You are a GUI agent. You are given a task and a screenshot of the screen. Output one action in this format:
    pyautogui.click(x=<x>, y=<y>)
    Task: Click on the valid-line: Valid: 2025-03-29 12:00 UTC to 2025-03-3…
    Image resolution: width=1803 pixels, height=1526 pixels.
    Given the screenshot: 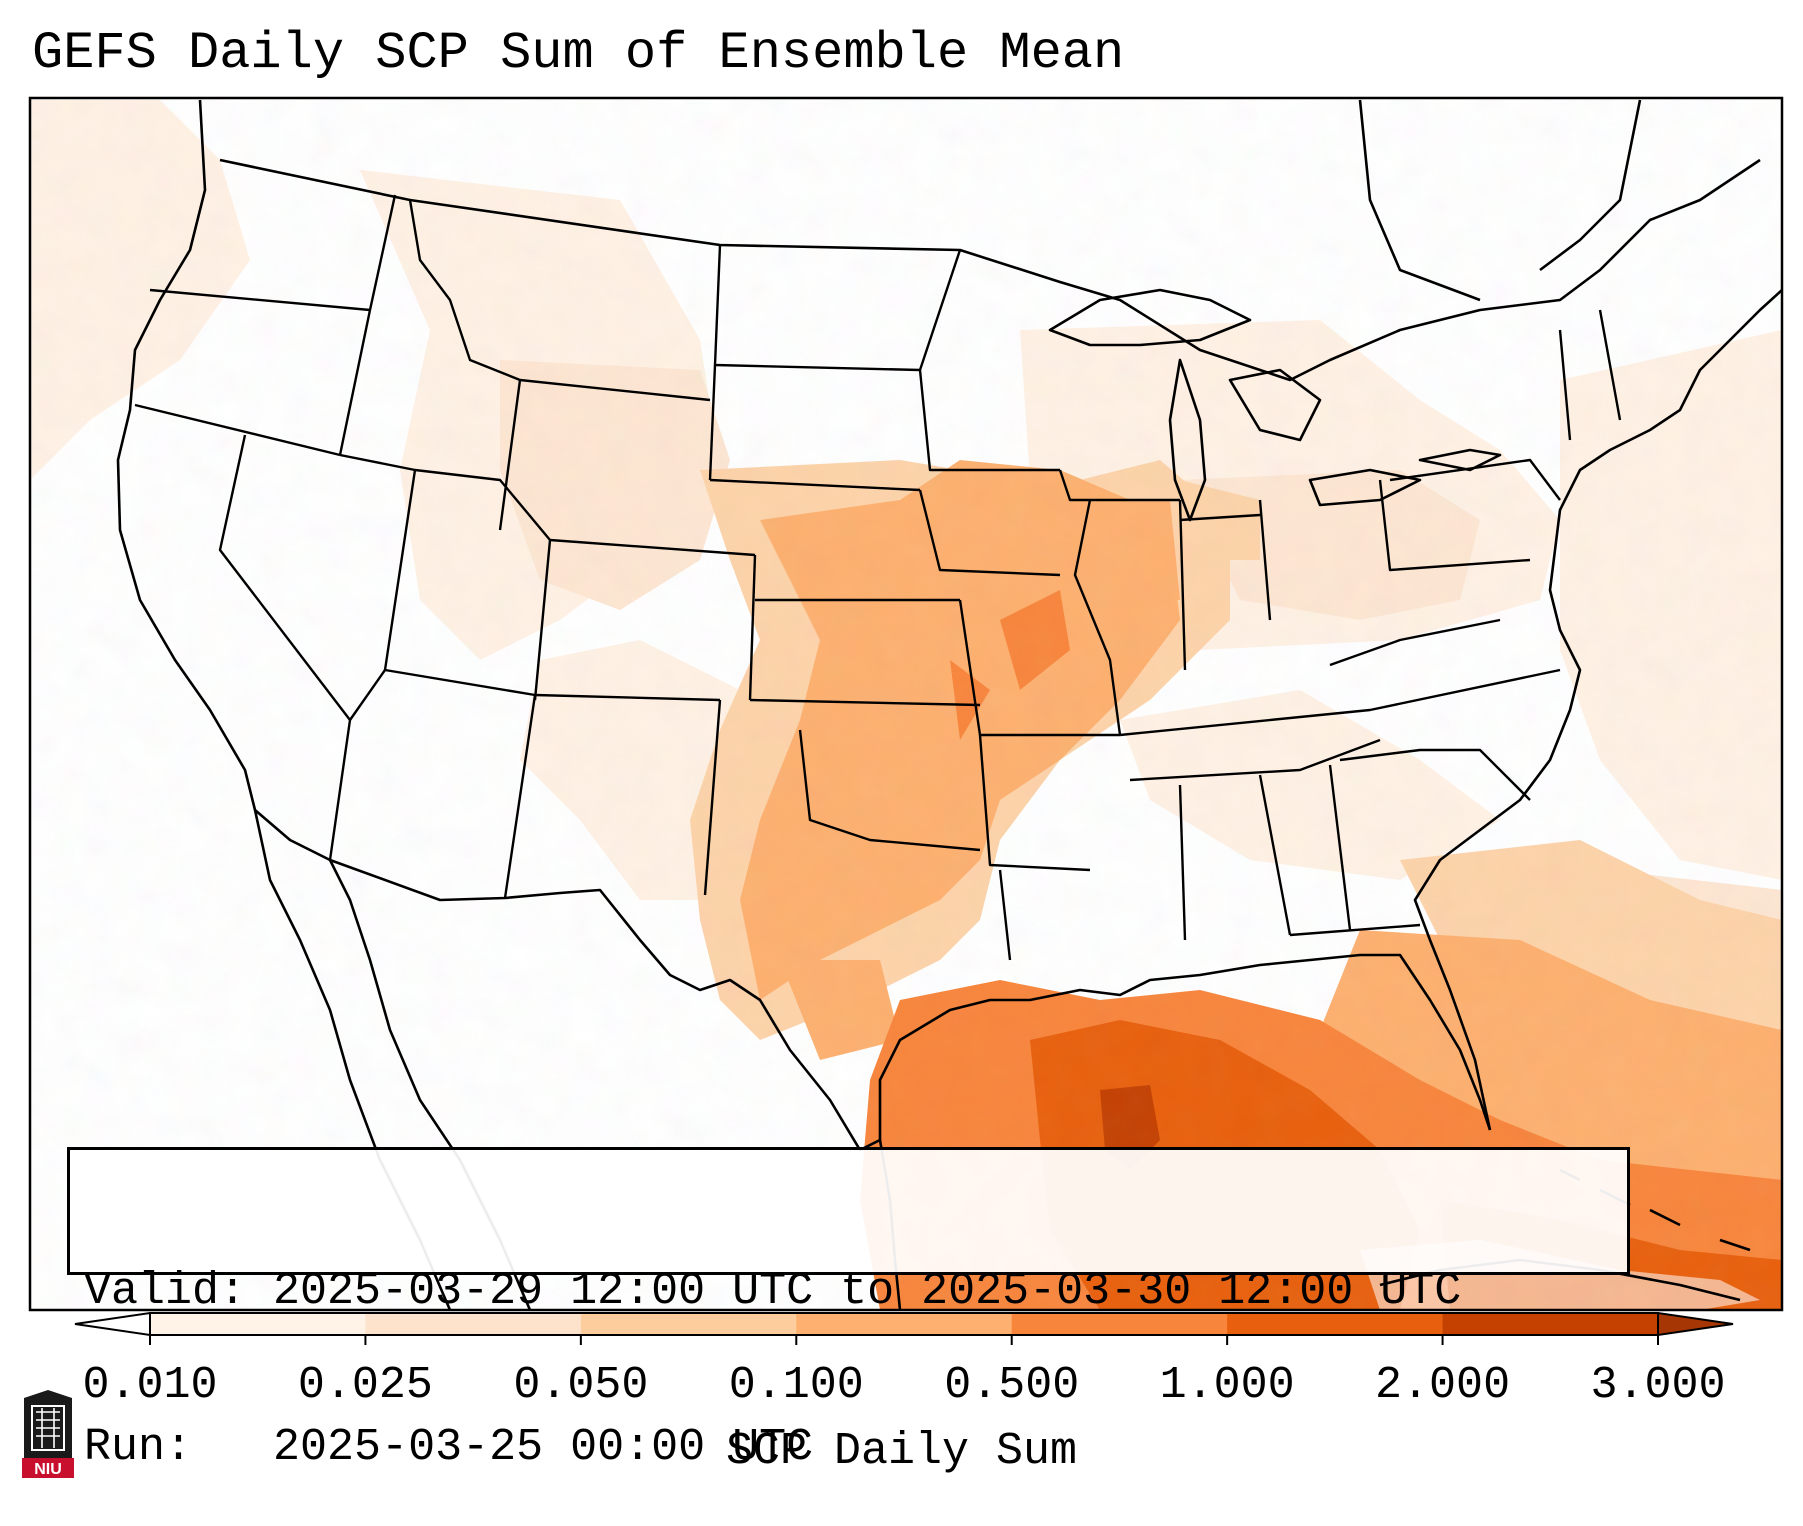 What is the action you would take?
    pyautogui.click(x=848, y=1292)
    